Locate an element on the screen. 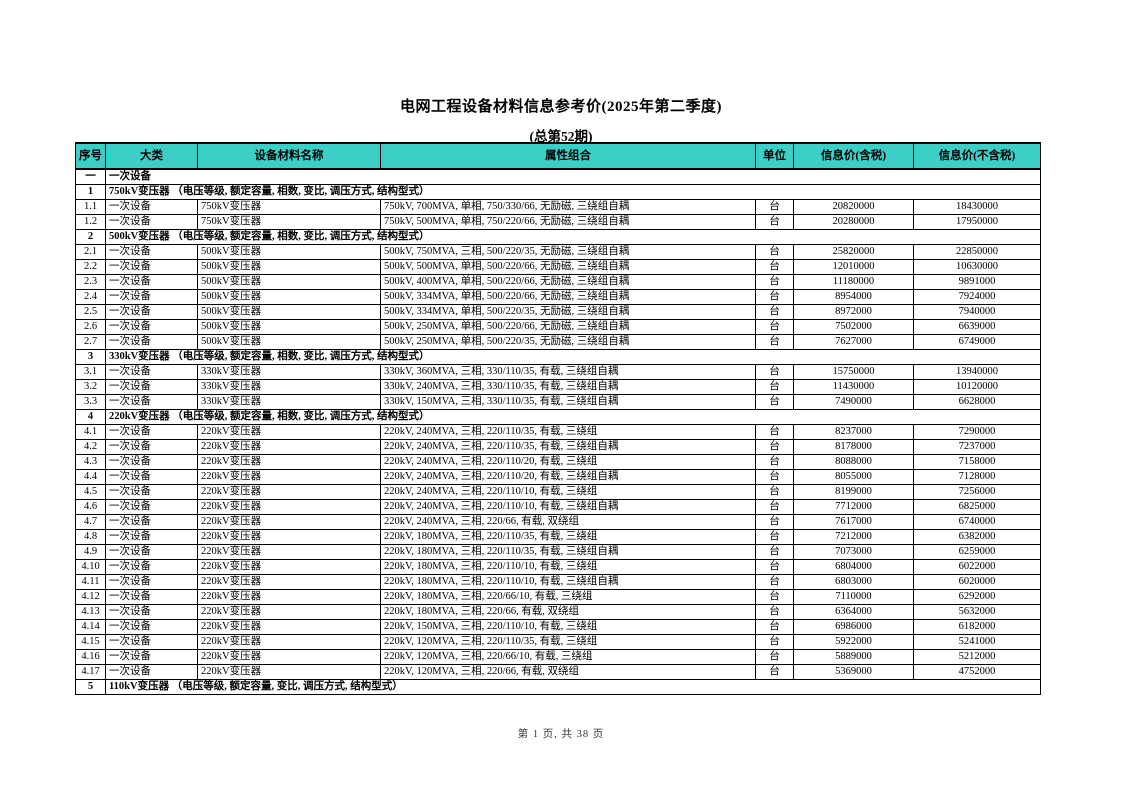  cell-price-with-tax: 25820000 is located at coordinates (853, 252).